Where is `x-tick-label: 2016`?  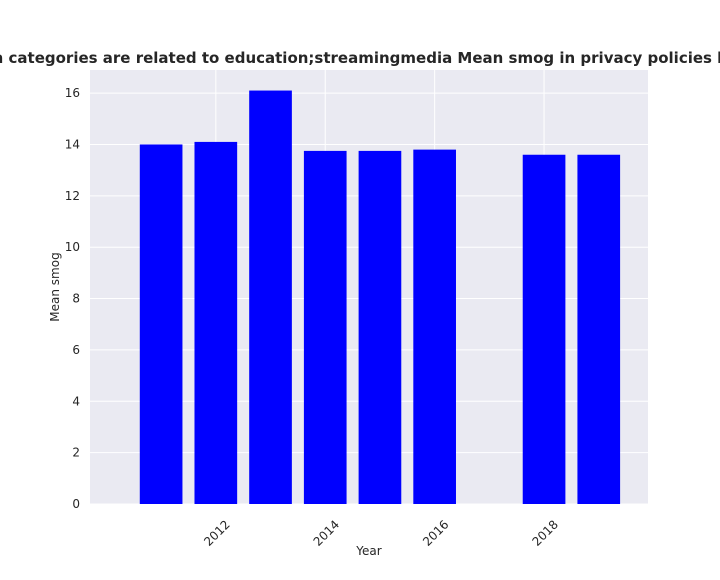 x-tick-label: 2016 is located at coordinates (435, 532).